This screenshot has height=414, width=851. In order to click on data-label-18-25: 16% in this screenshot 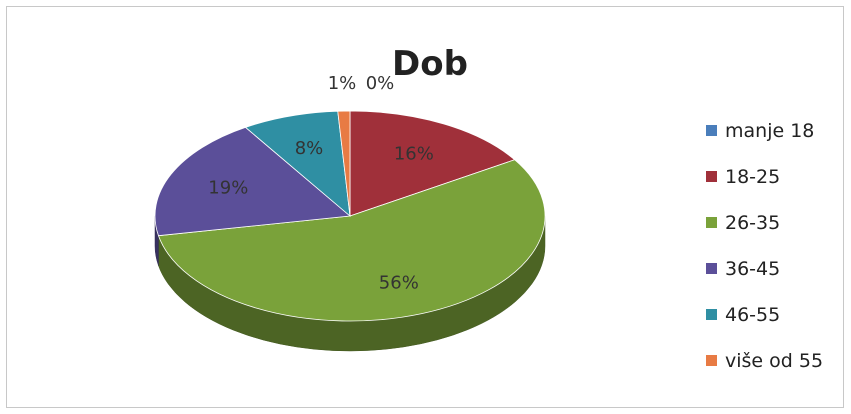, I will do `click(414, 153)`.